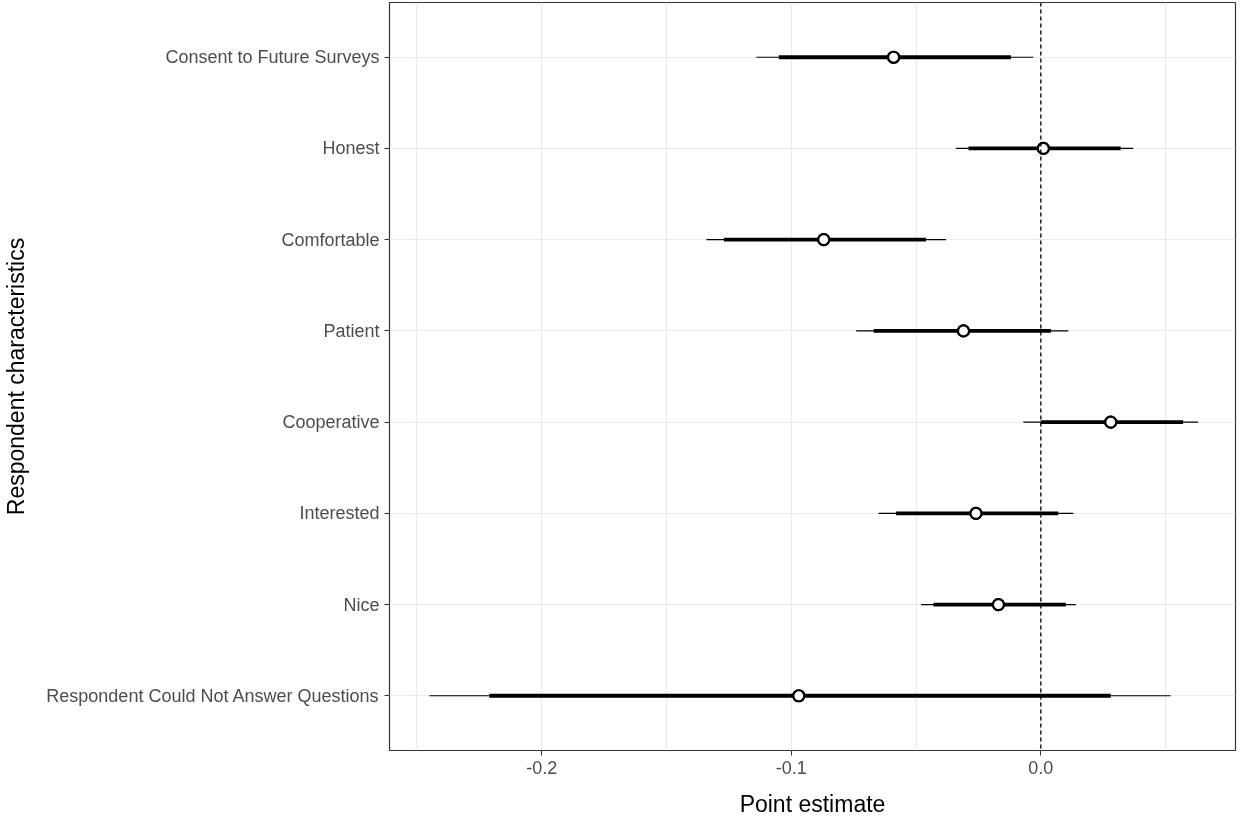 The image size is (1245, 819). I want to click on y-tick-label: Cooperative, so click(331, 422).